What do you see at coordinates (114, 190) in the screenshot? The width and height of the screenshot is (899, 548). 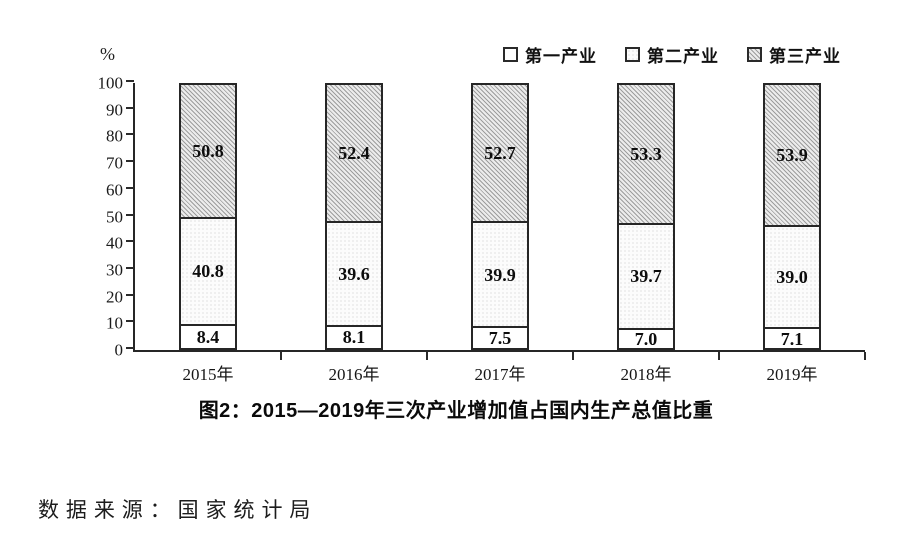 I see `y-axis-tick-label: 60` at bounding box center [114, 190].